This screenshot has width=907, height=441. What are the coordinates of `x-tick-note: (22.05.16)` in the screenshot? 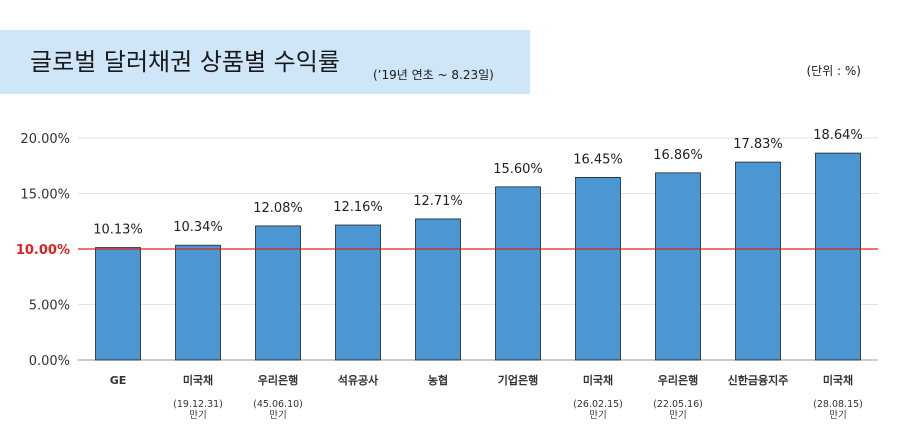 It's located at (678, 404).